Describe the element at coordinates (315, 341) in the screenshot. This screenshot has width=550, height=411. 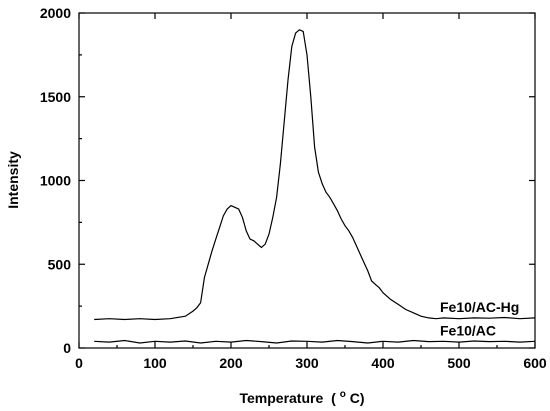
I see `series-line-fe10-ac` at that location.